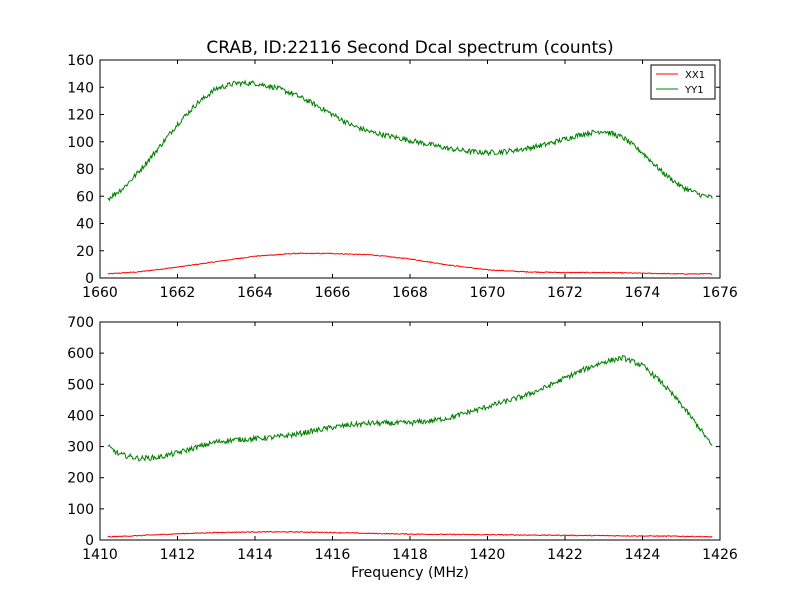 The height and width of the screenshot is (600, 800). I want to click on x-tick-label: 1664, so click(255, 293).